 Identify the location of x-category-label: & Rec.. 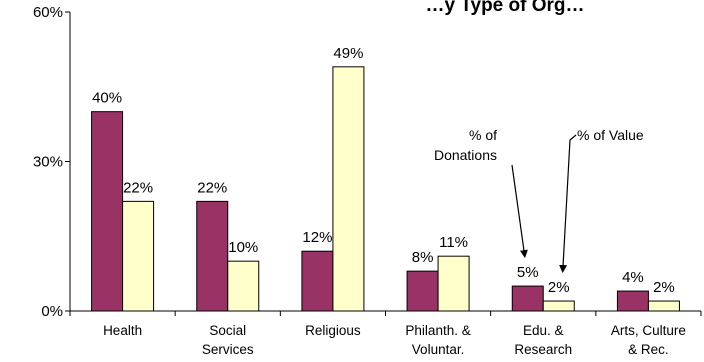
(648, 349).